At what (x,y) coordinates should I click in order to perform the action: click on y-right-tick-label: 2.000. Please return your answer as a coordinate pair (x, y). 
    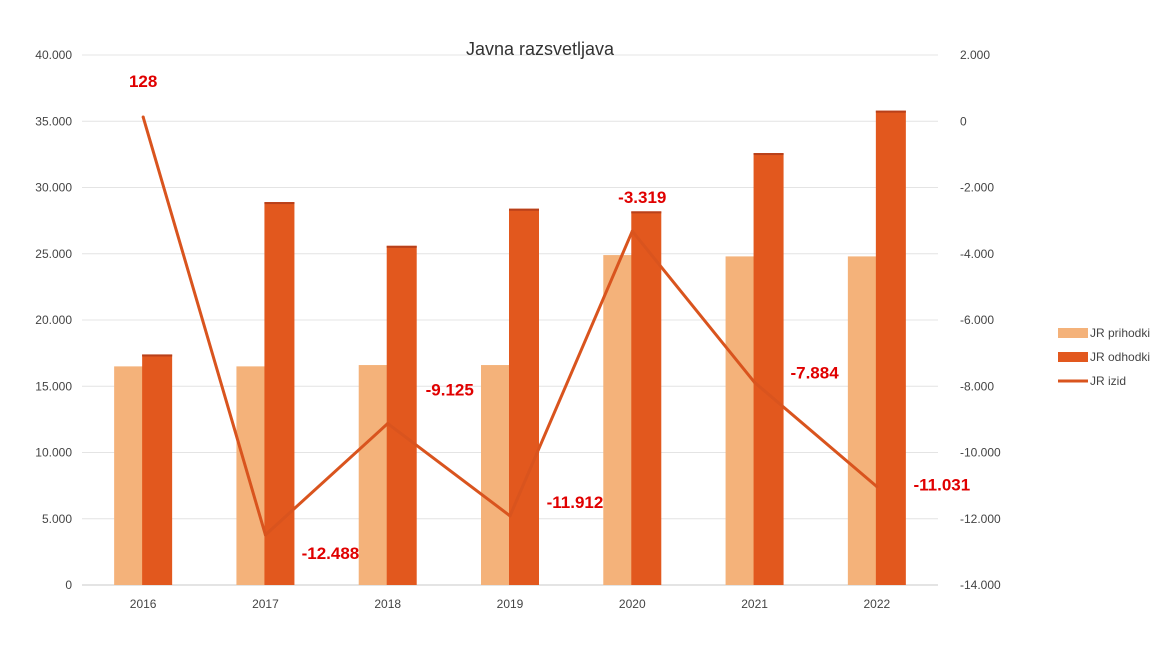
    Looking at the image, I should click on (975, 55).